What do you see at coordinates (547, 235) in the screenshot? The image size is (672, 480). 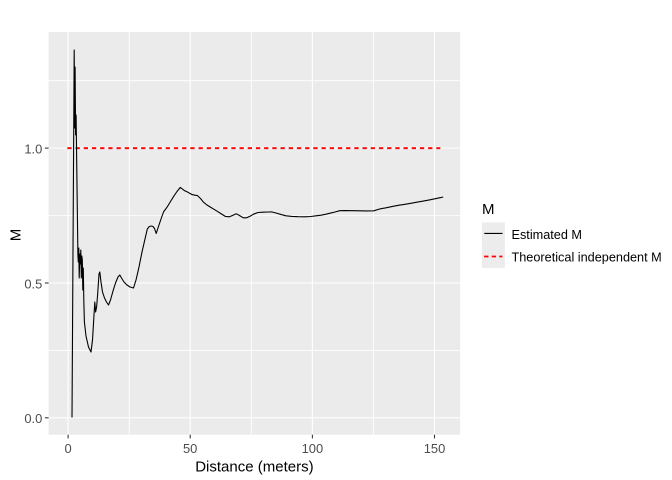 I see `svg-text: Estimated M` at bounding box center [547, 235].